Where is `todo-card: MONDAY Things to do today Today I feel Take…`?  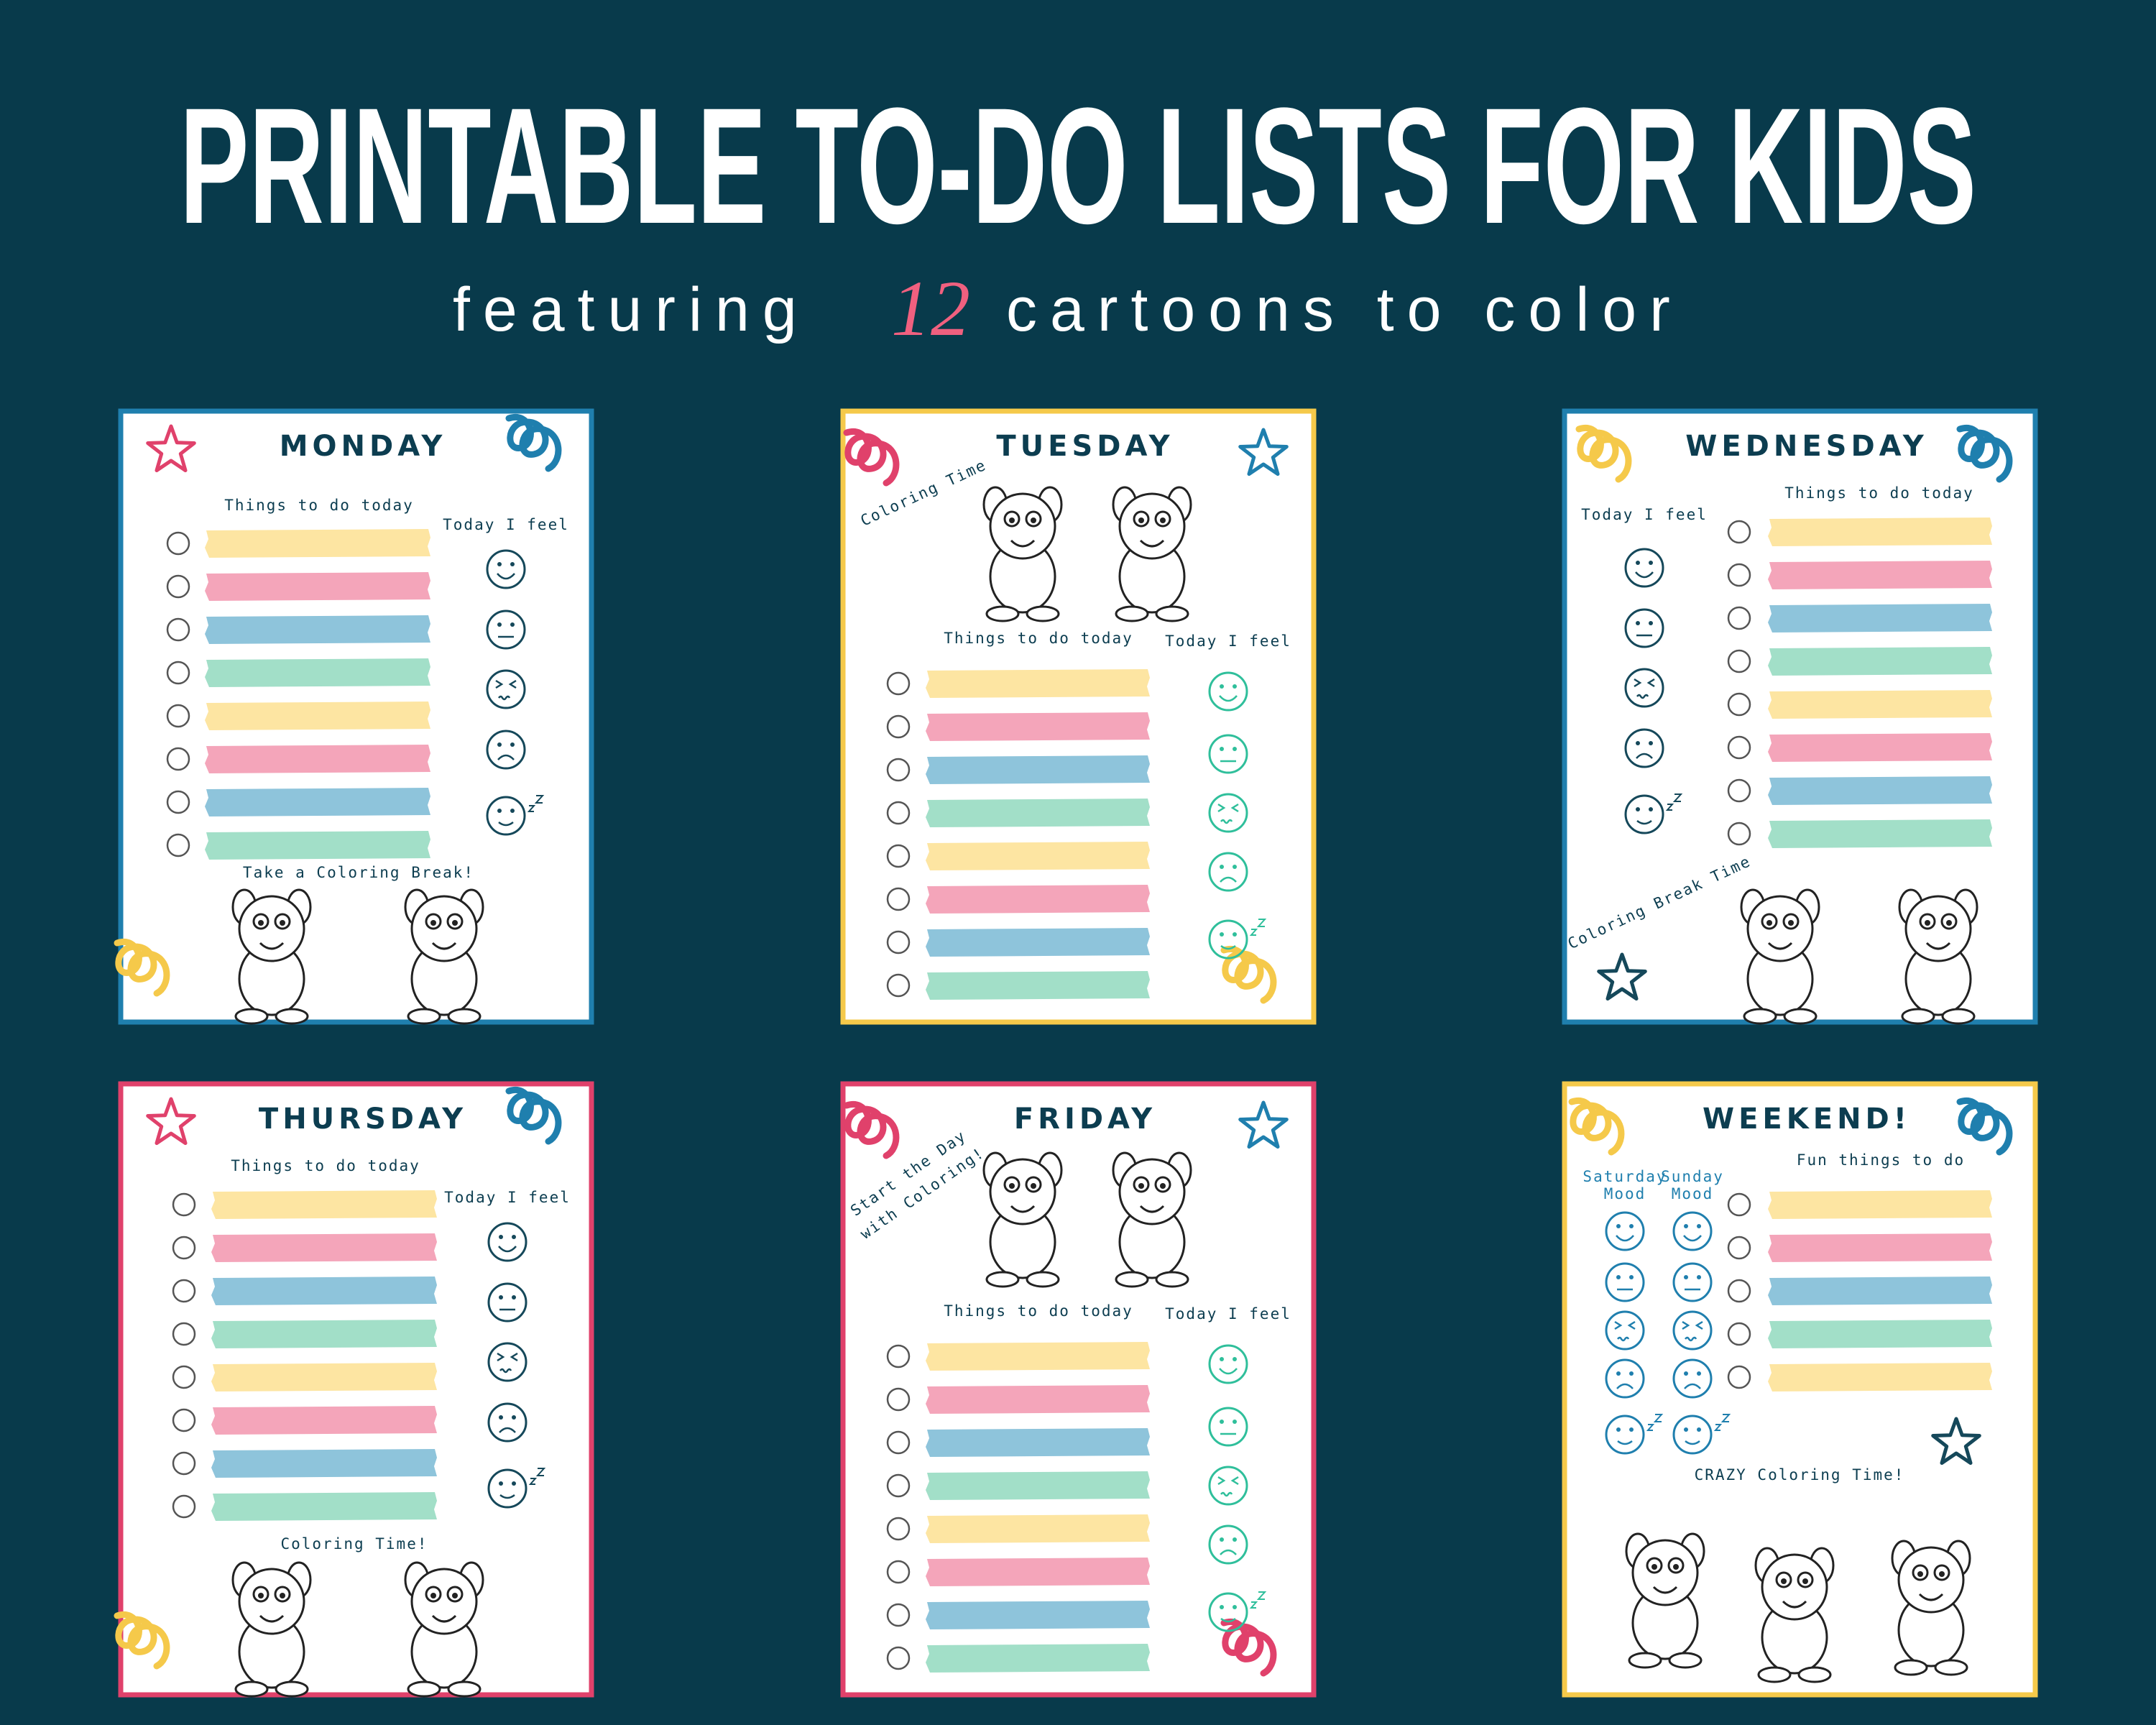 todo-card: MONDAY Things to do today Today I feel Take… is located at coordinates (354, 716).